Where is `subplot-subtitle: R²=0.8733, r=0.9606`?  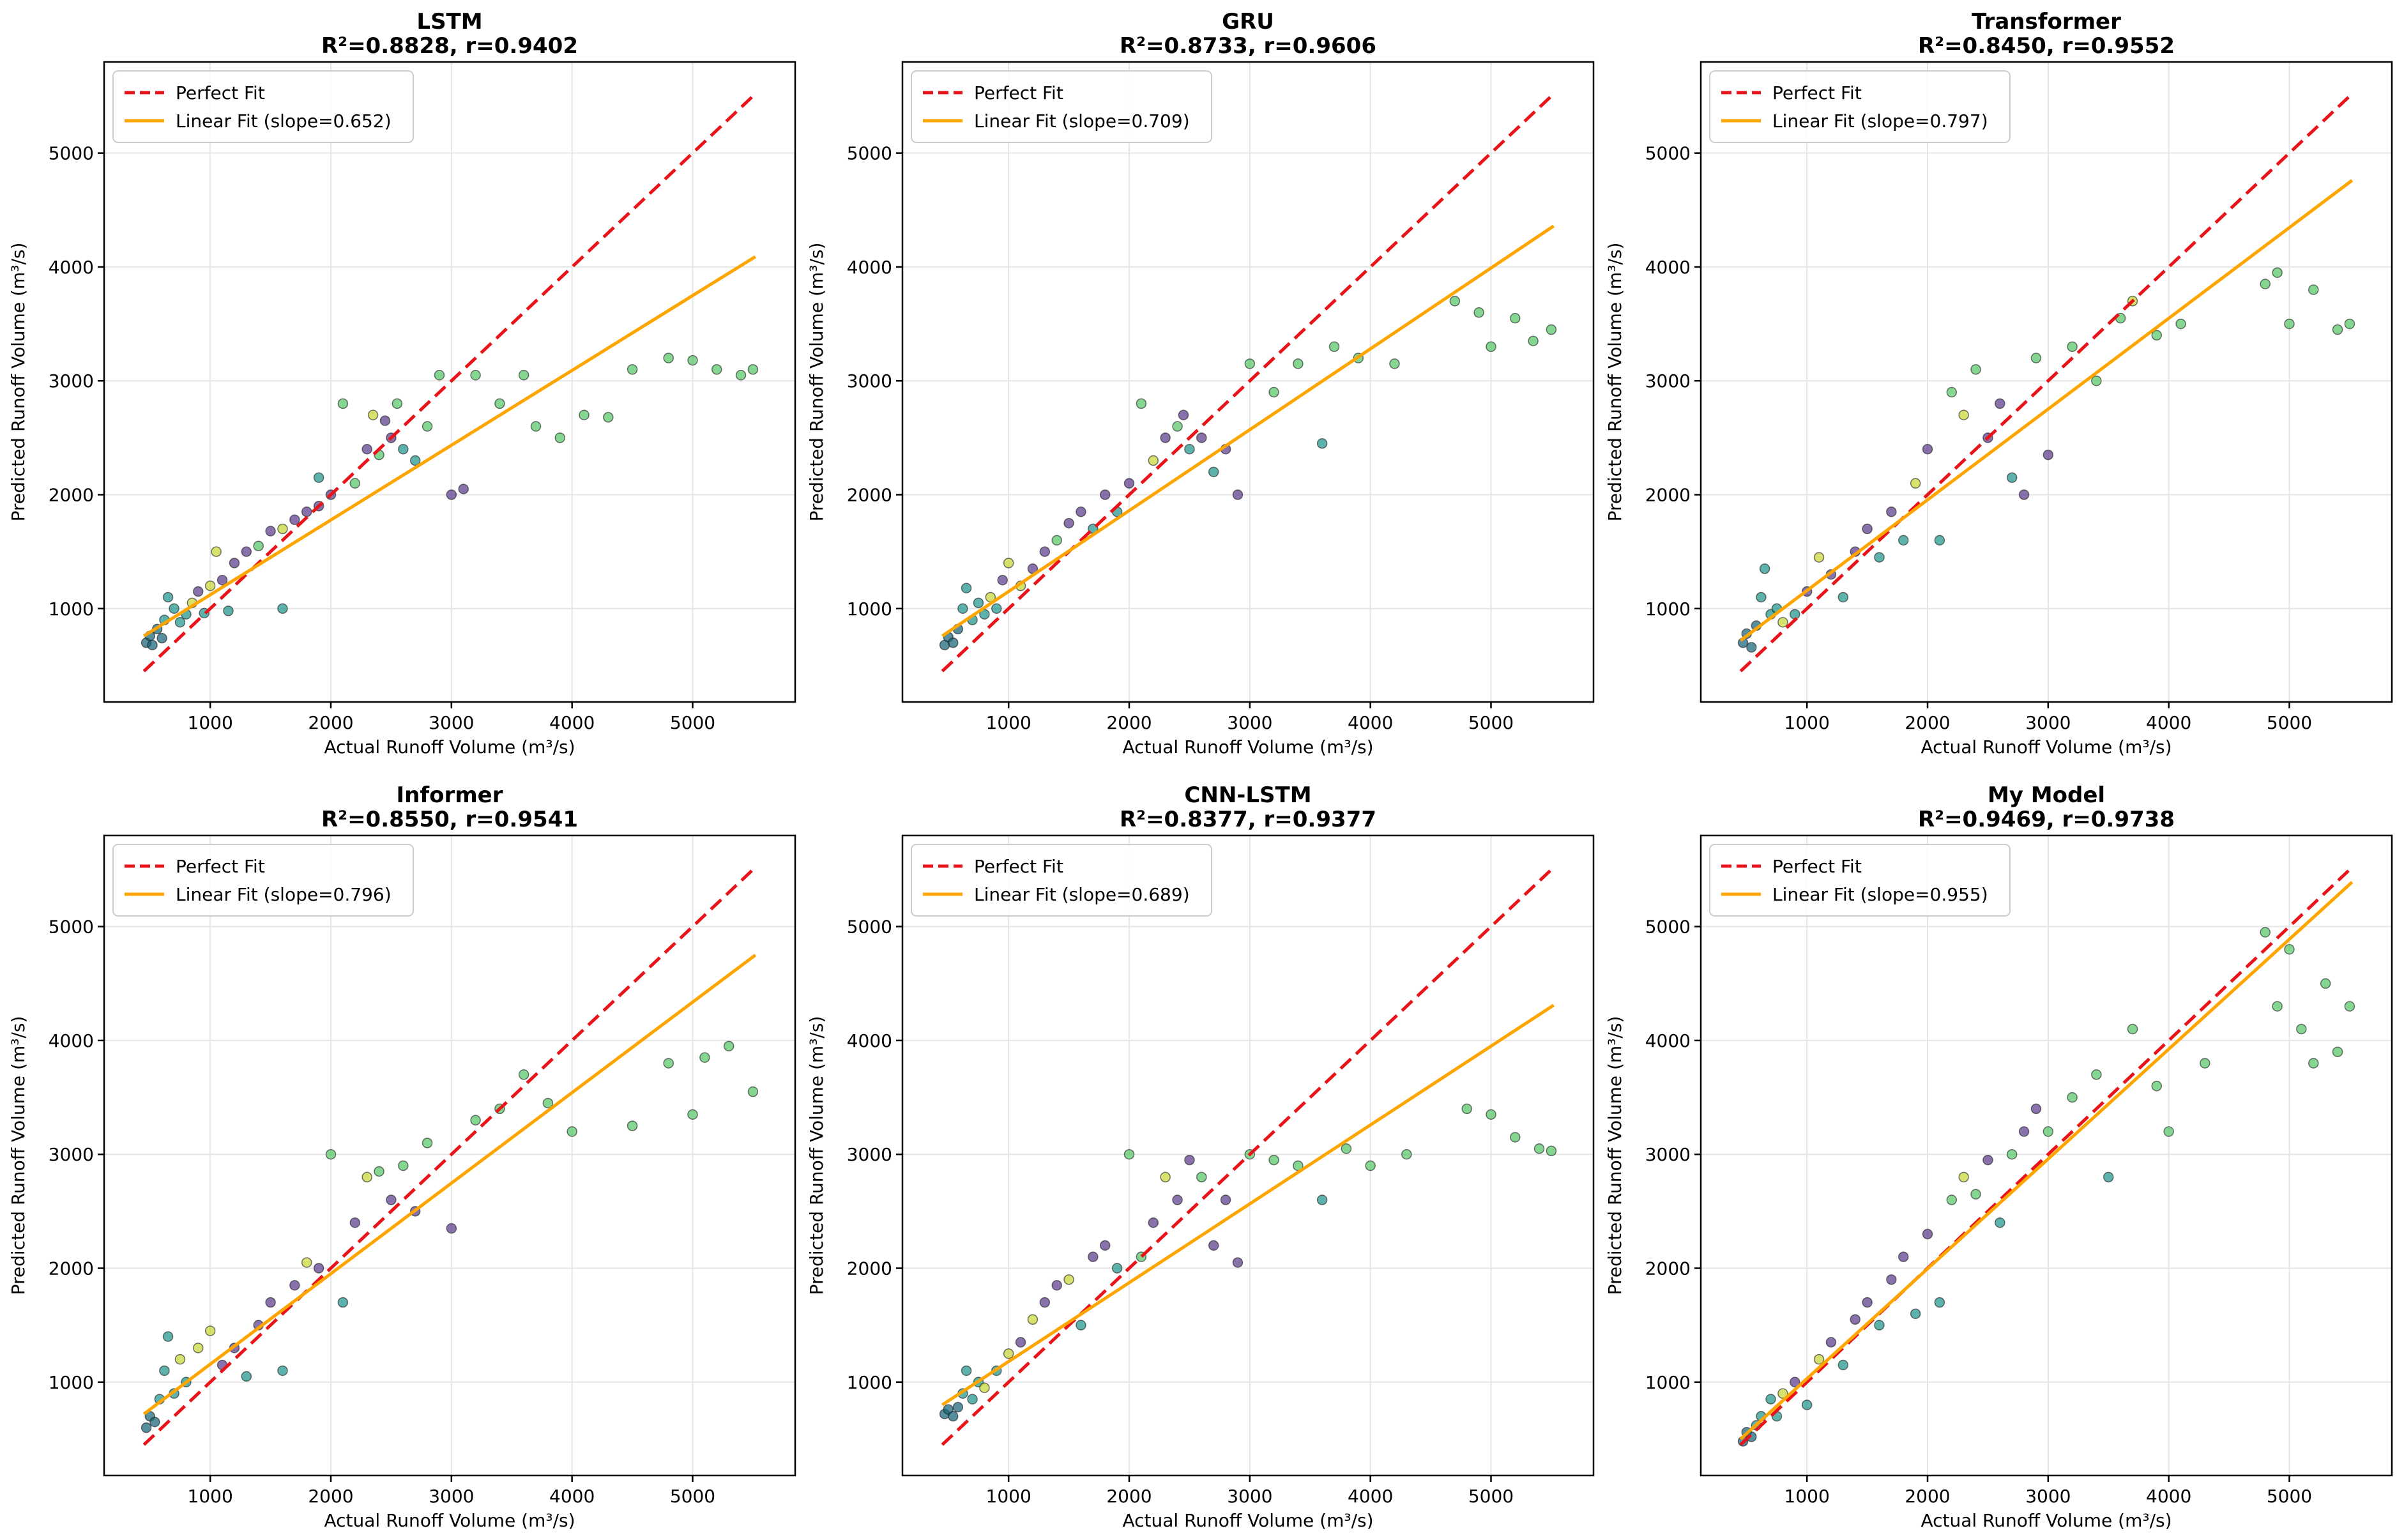 subplot-subtitle: R²=0.8733, r=0.9606 is located at coordinates (1248, 46).